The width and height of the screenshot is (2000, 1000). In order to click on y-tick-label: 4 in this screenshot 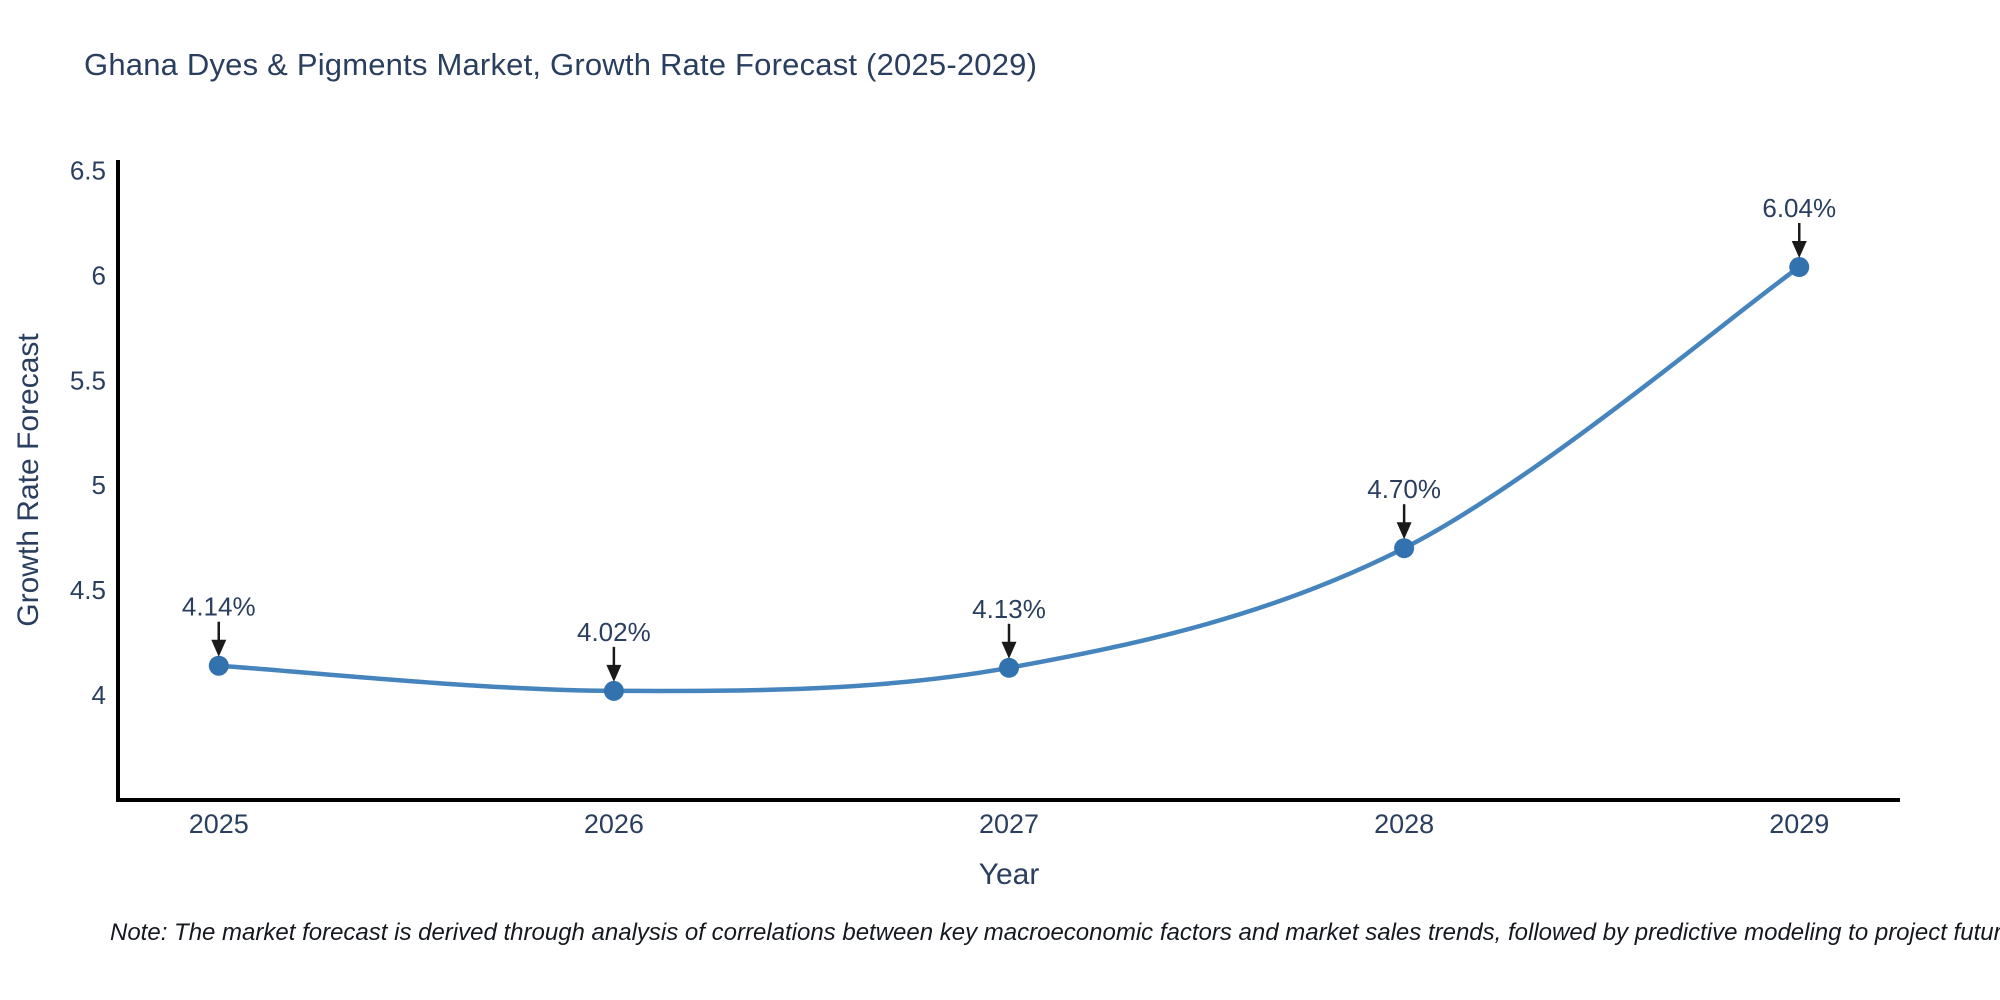, I will do `click(99, 695)`.